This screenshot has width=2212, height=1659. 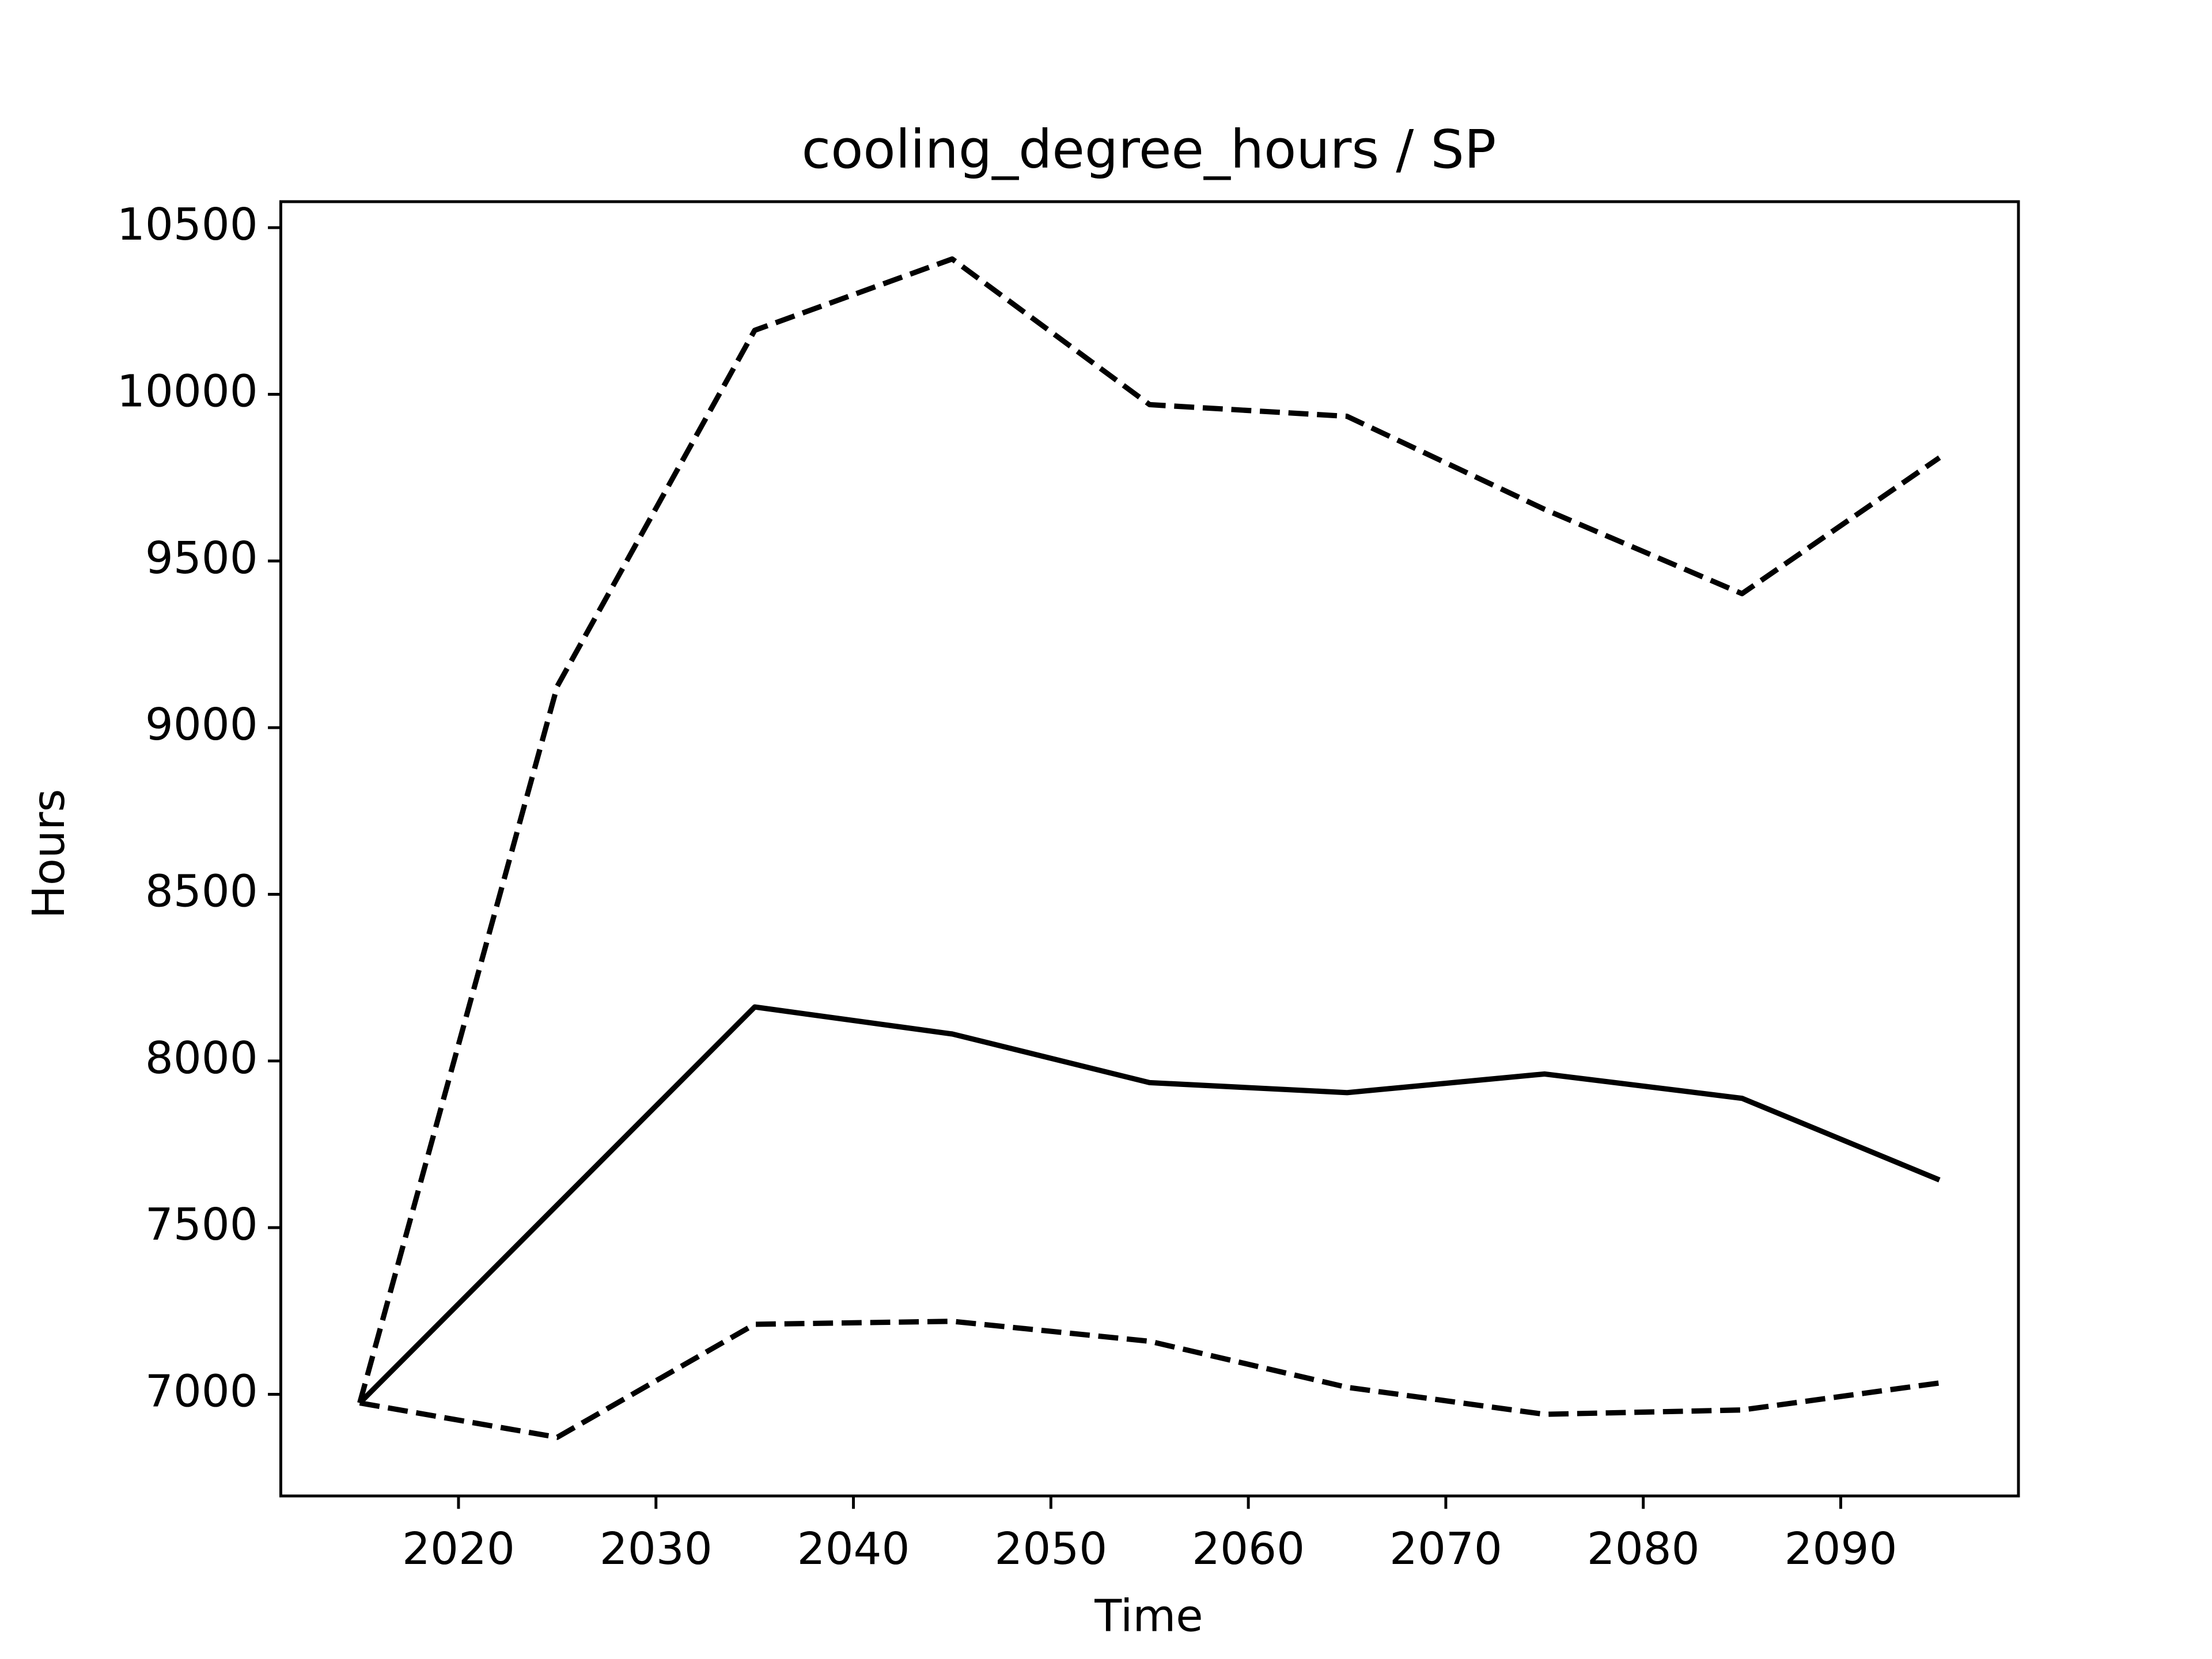 I want to click on x-tick-label: 2060, so click(x=1248, y=1549).